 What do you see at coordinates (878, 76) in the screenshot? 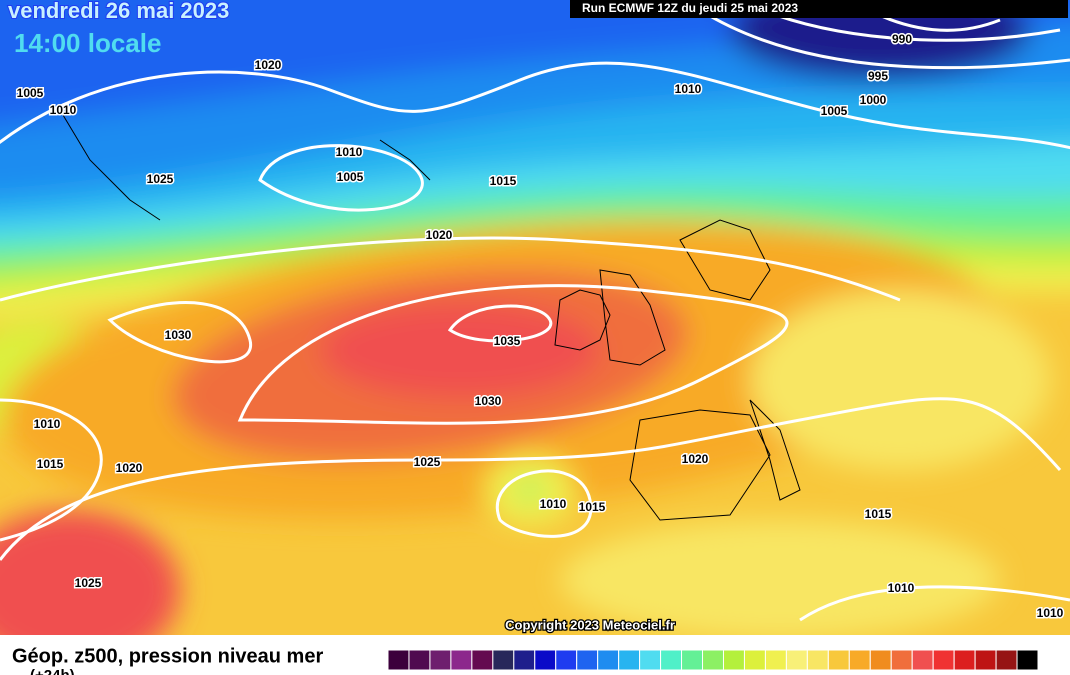
I see `isobar-label: 995` at bounding box center [878, 76].